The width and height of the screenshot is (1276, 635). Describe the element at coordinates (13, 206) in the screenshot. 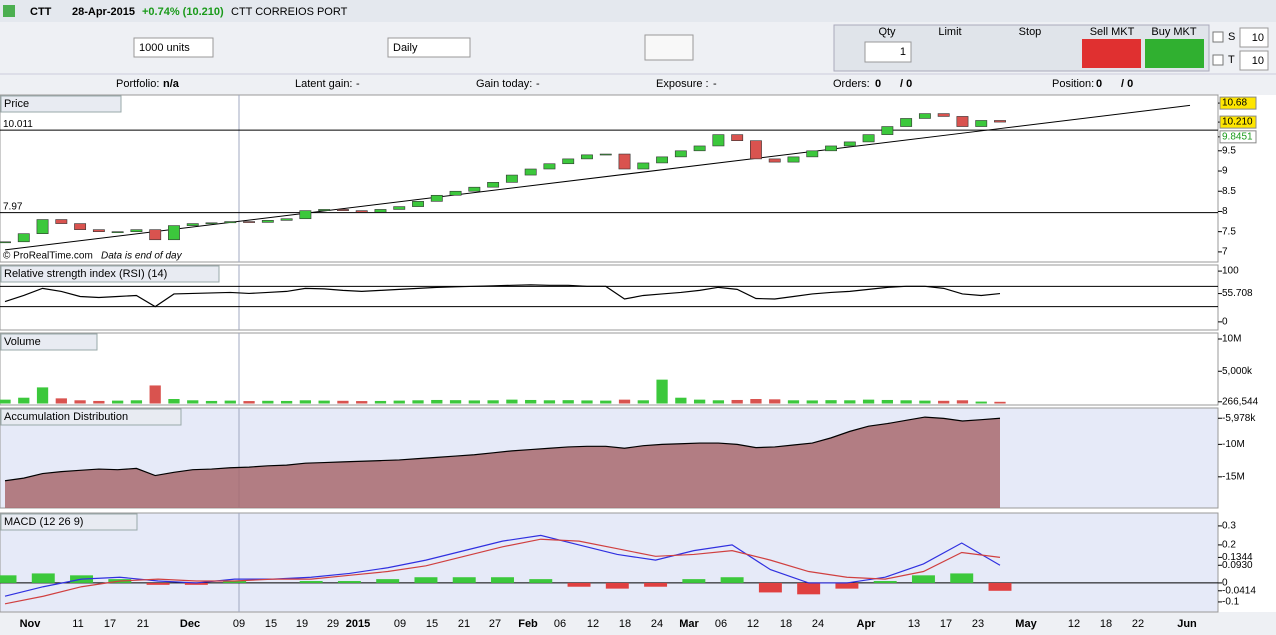

I see `level-label: 7.97` at that location.